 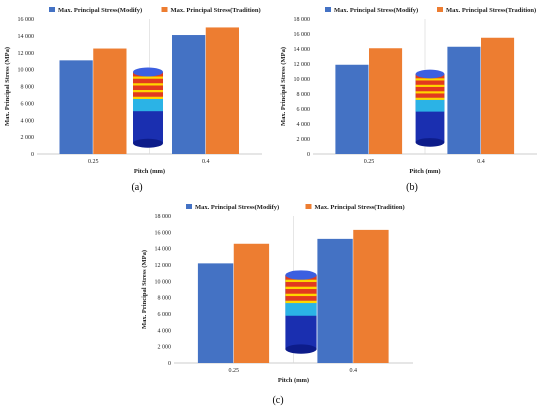 What do you see at coordinates (136, 187) in the screenshot?
I see `panel-caption: (a)` at bounding box center [136, 187].